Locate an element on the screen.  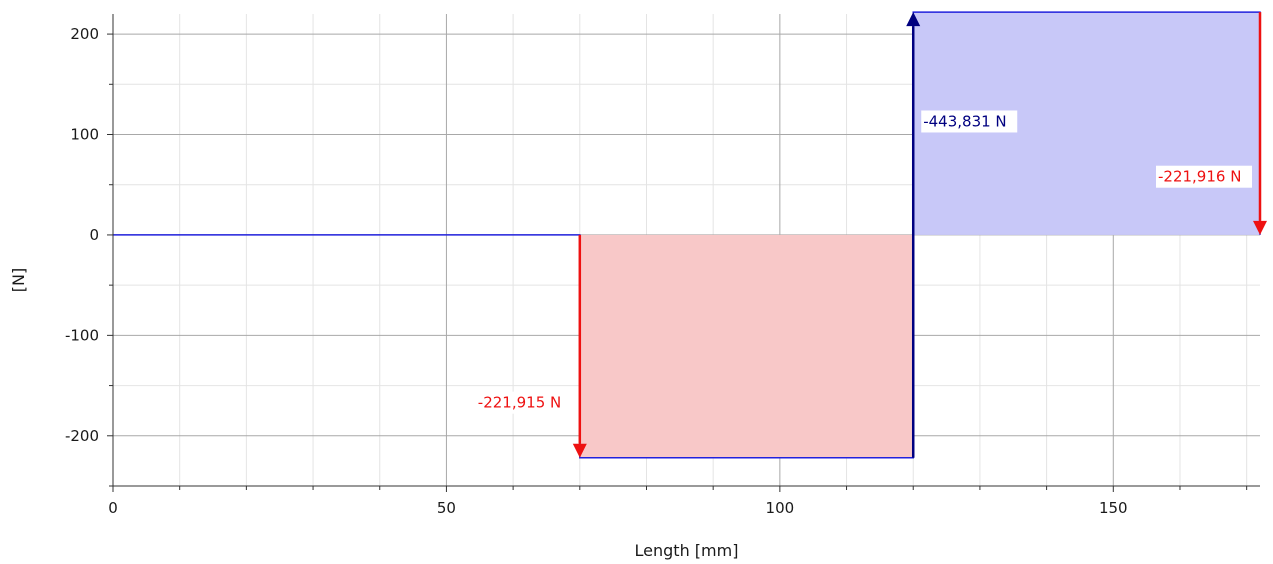
y-tick-label: 0 is located at coordinates (94, 235).